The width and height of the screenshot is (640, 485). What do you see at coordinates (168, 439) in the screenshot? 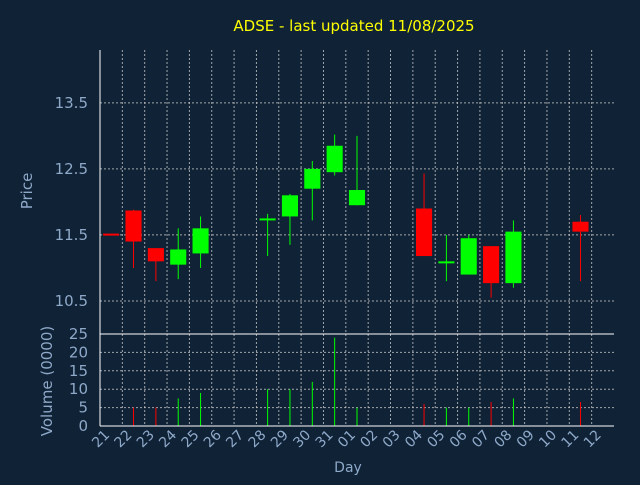
I see `x-tick-label: 24` at bounding box center [168, 439].